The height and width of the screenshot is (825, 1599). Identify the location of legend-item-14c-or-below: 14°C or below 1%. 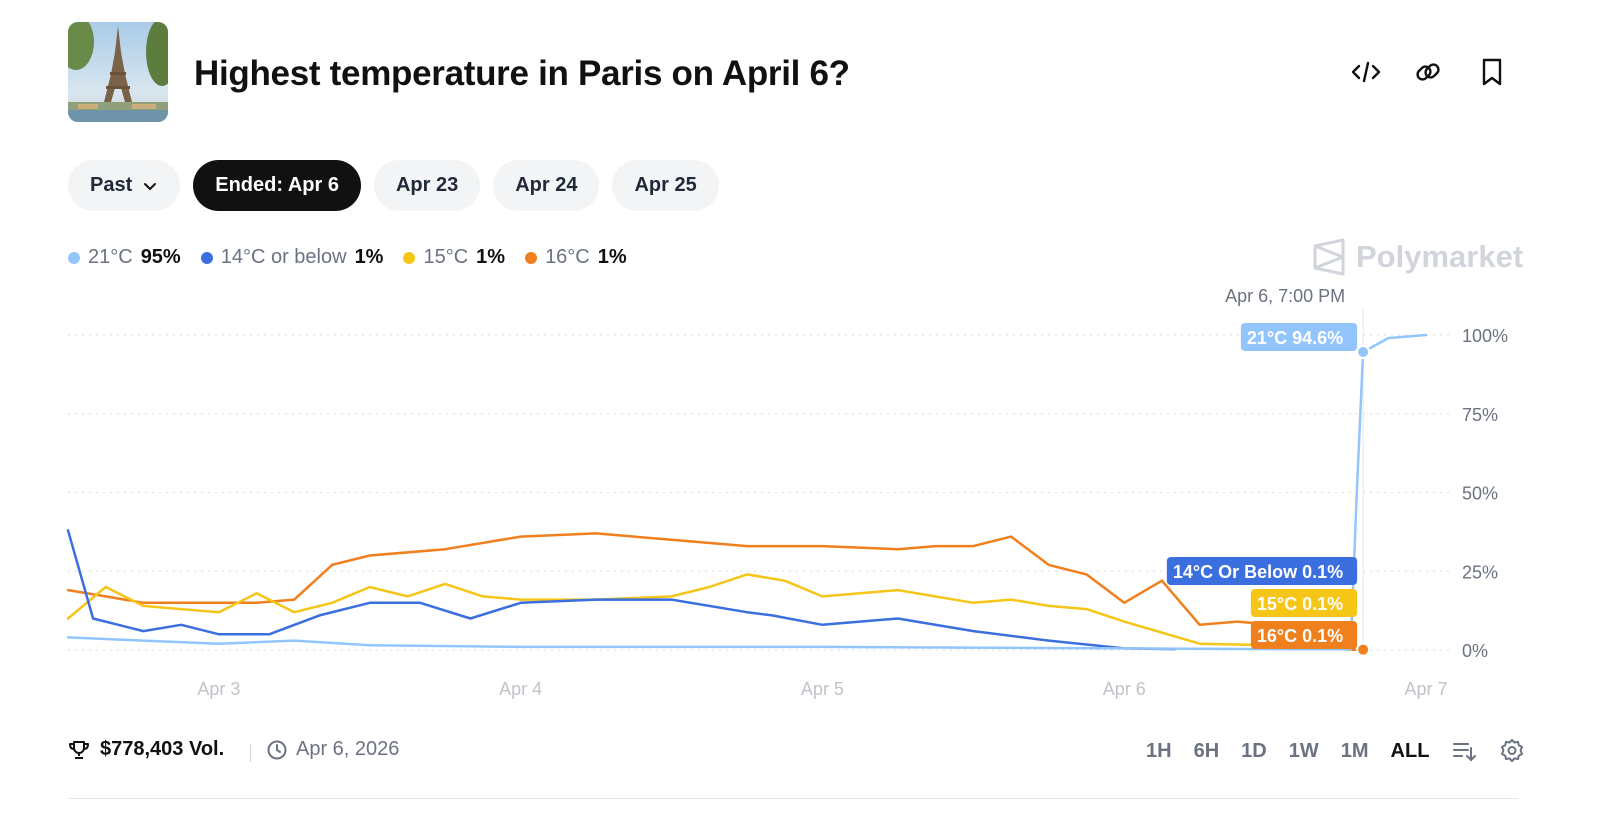
(292, 257).